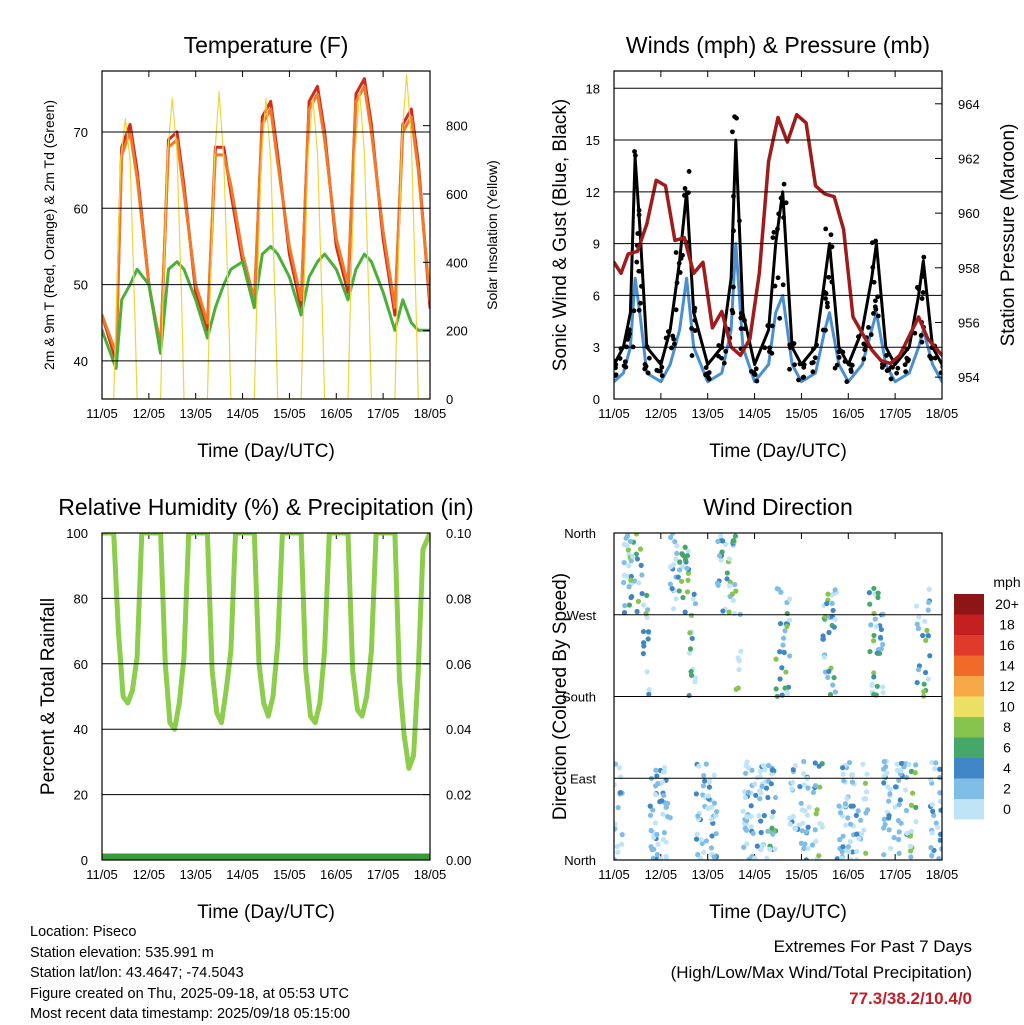 Image resolution: width=1024 pixels, height=1025 pixels. What do you see at coordinates (560, 696) in the screenshot?
I see `y-axis-label: Direction (Colored By Speed)` at bounding box center [560, 696].